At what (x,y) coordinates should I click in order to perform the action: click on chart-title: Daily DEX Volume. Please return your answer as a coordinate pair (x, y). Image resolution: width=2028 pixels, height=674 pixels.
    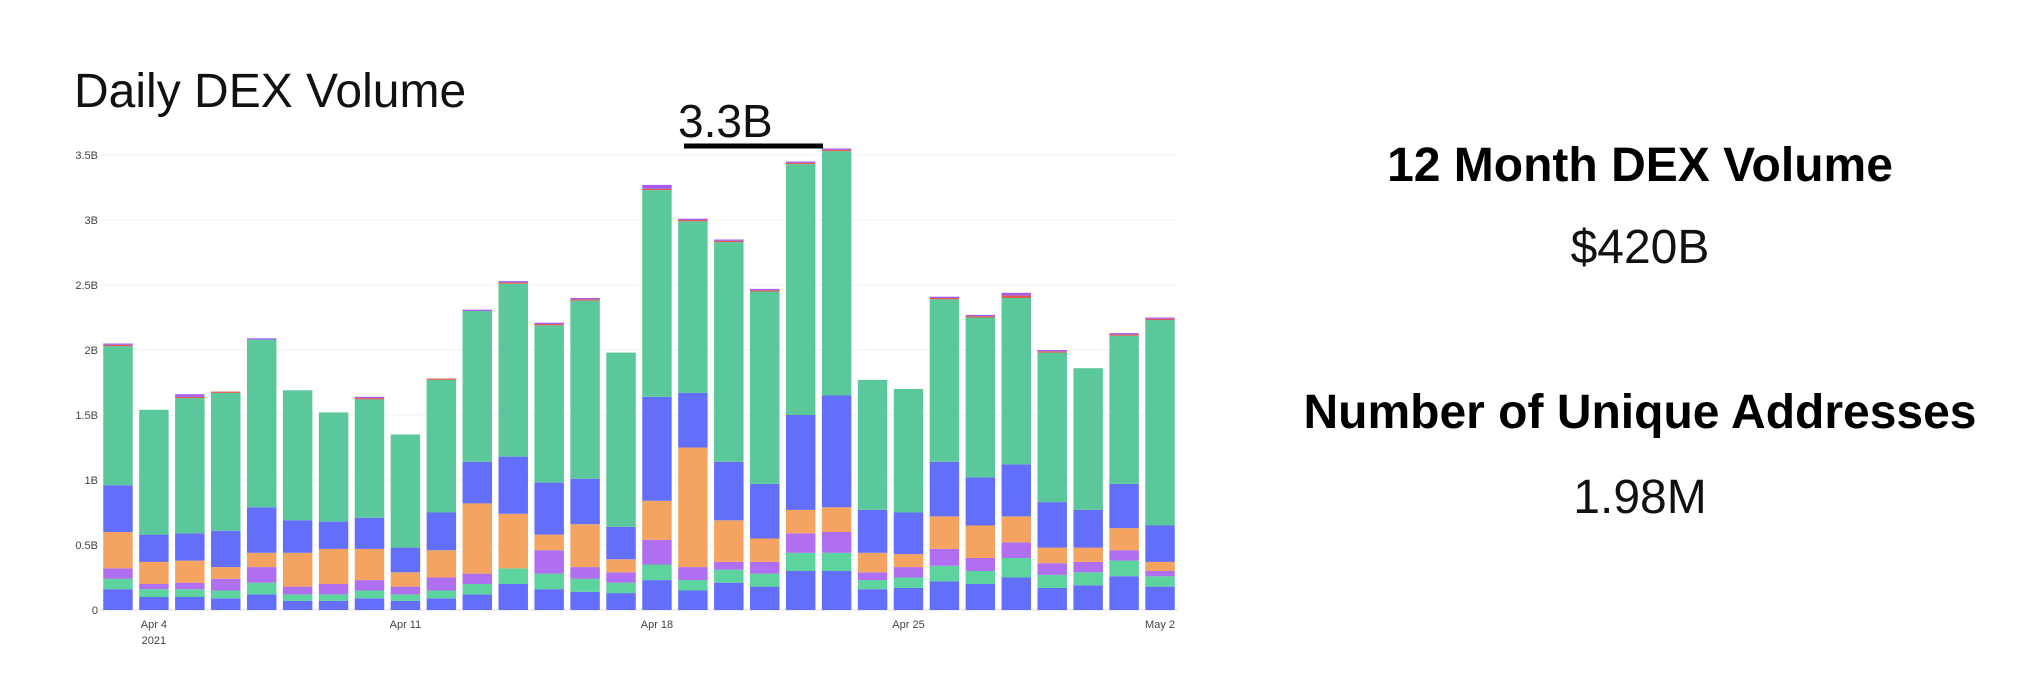
    Looking at the image, I should click on (270, 91).